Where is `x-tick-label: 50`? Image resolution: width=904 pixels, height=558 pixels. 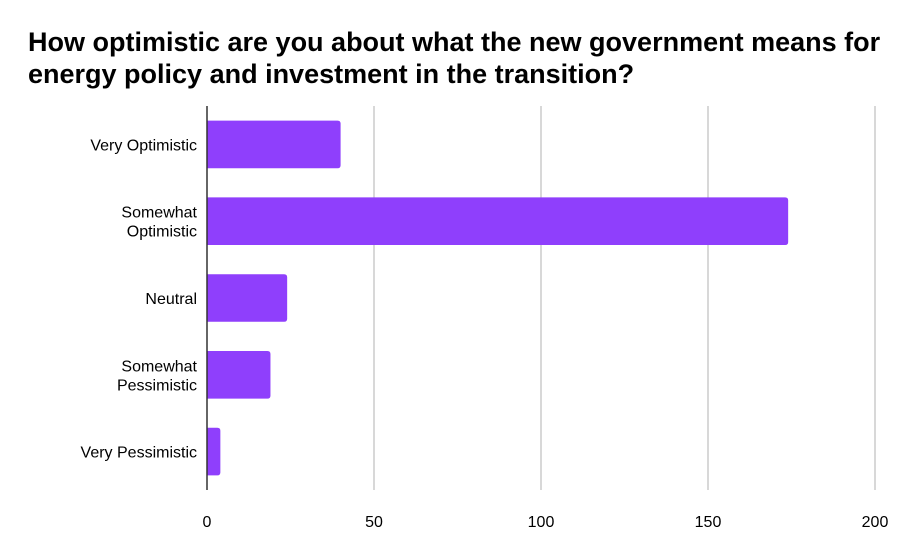
x-tick-label: 50 is located at coordinates (374, 522).